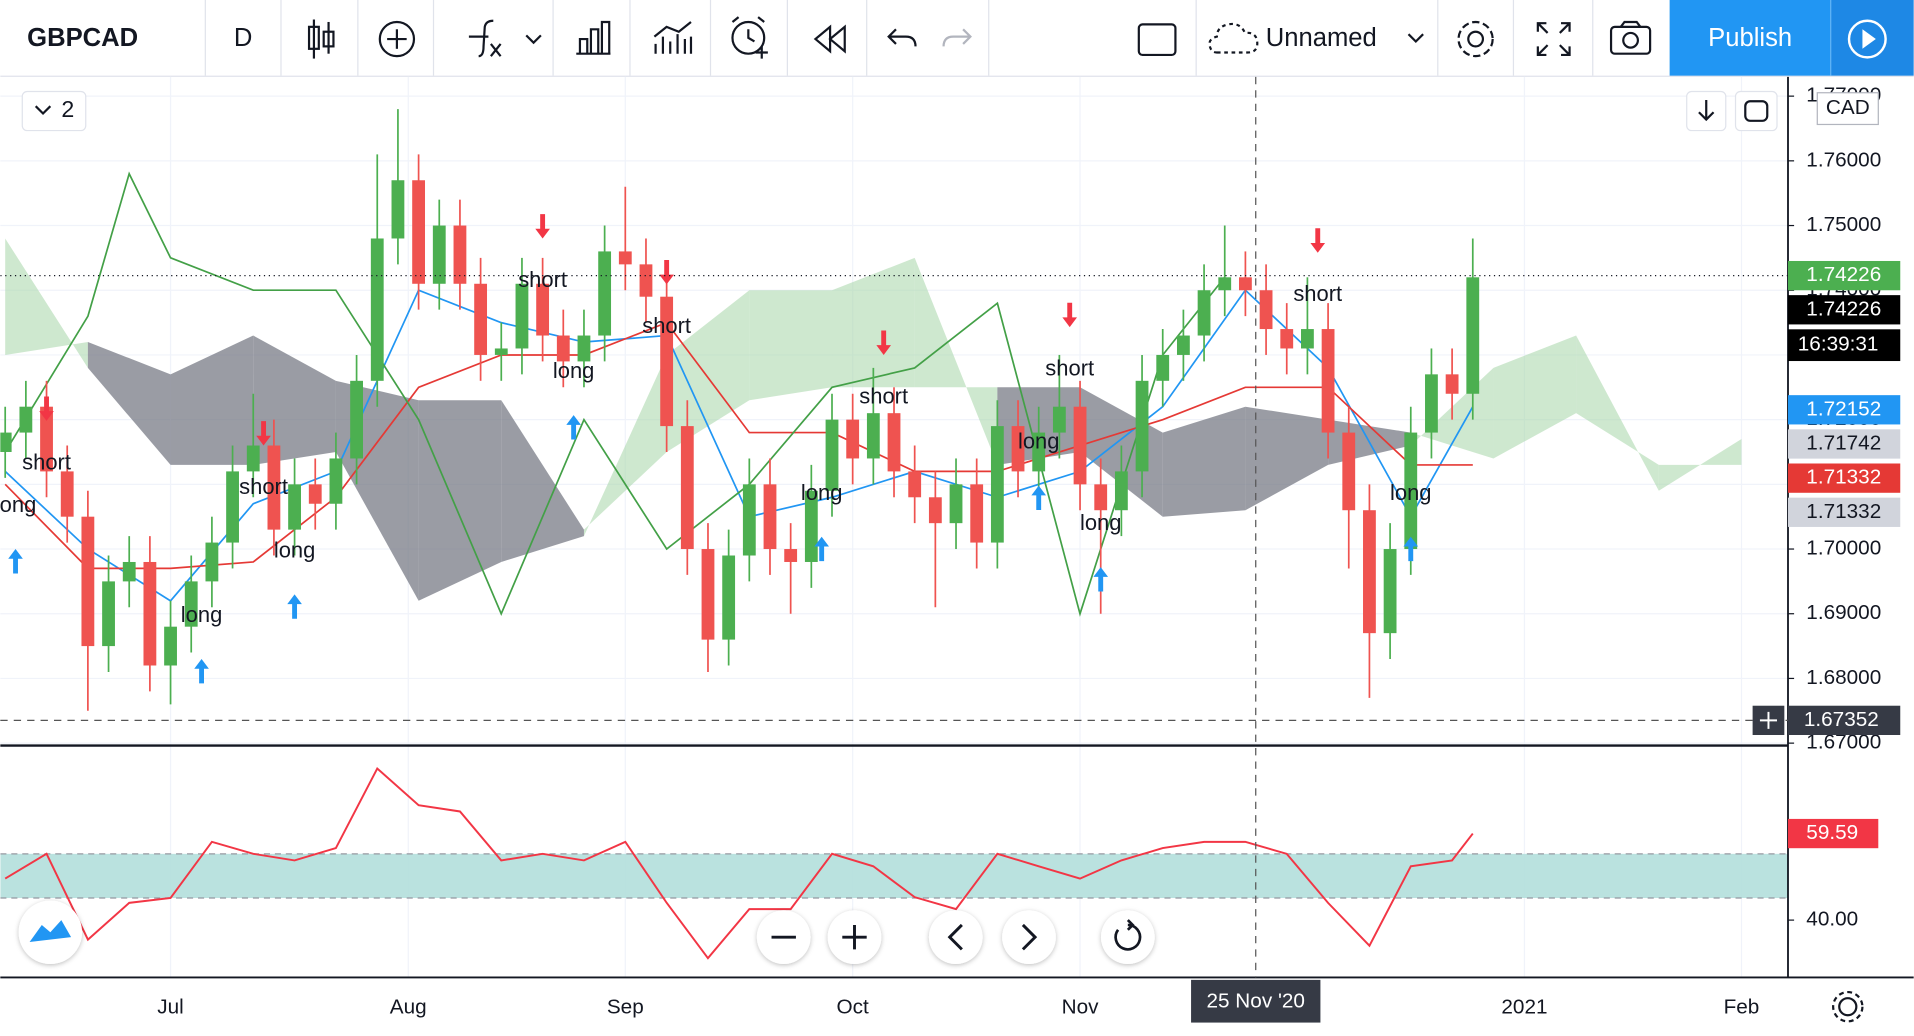 This screenshot has height=1036, width=1914. Describe the element at coordinates (1841, 719) in the screenshot. I see `crosshair-price-label: 1.67352` at that location.